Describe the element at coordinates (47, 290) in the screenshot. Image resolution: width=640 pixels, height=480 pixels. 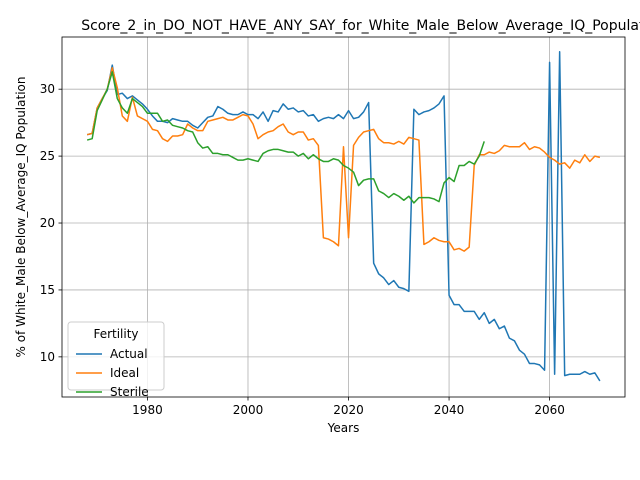
I see `y-tick-label: 15` at that location.